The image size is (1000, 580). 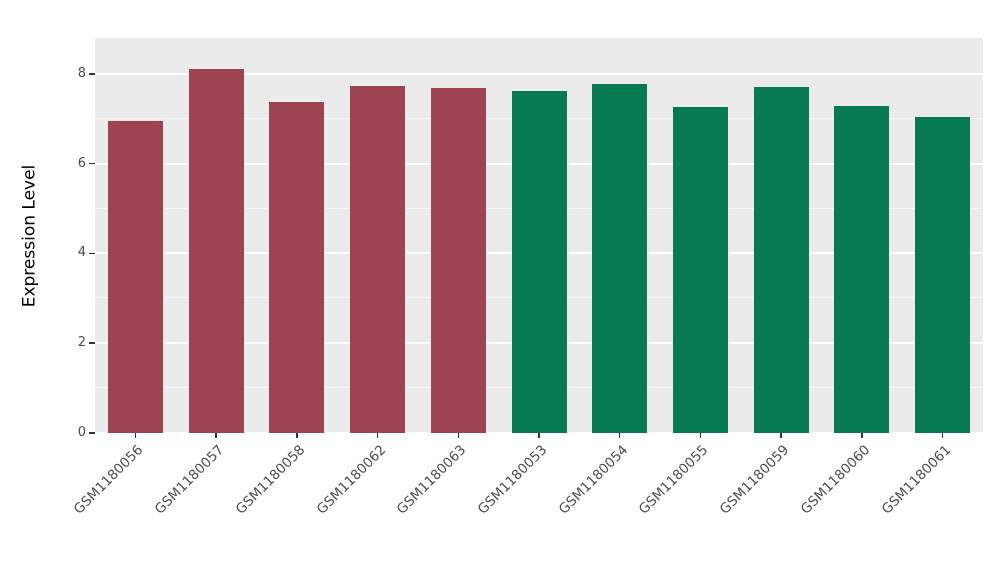 What do you see at coordinates (754, 480) in the screenshot?
I see `x-tick-label: GSM1180059` at bounding box center [754, 480].